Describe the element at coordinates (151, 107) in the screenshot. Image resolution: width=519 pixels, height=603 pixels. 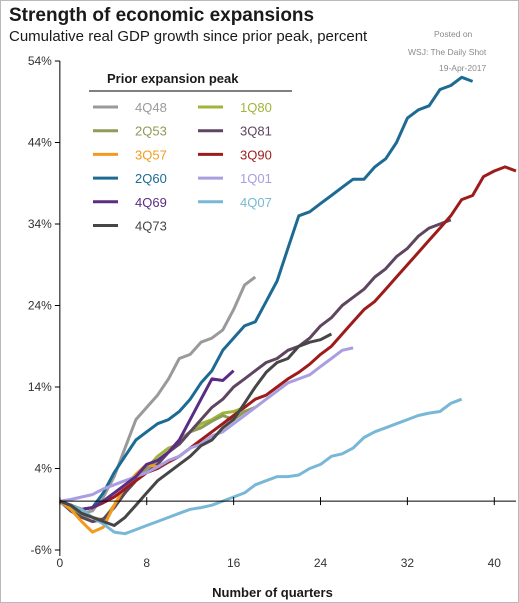
I see `legend-label-4q48: 4Q48` at that location.